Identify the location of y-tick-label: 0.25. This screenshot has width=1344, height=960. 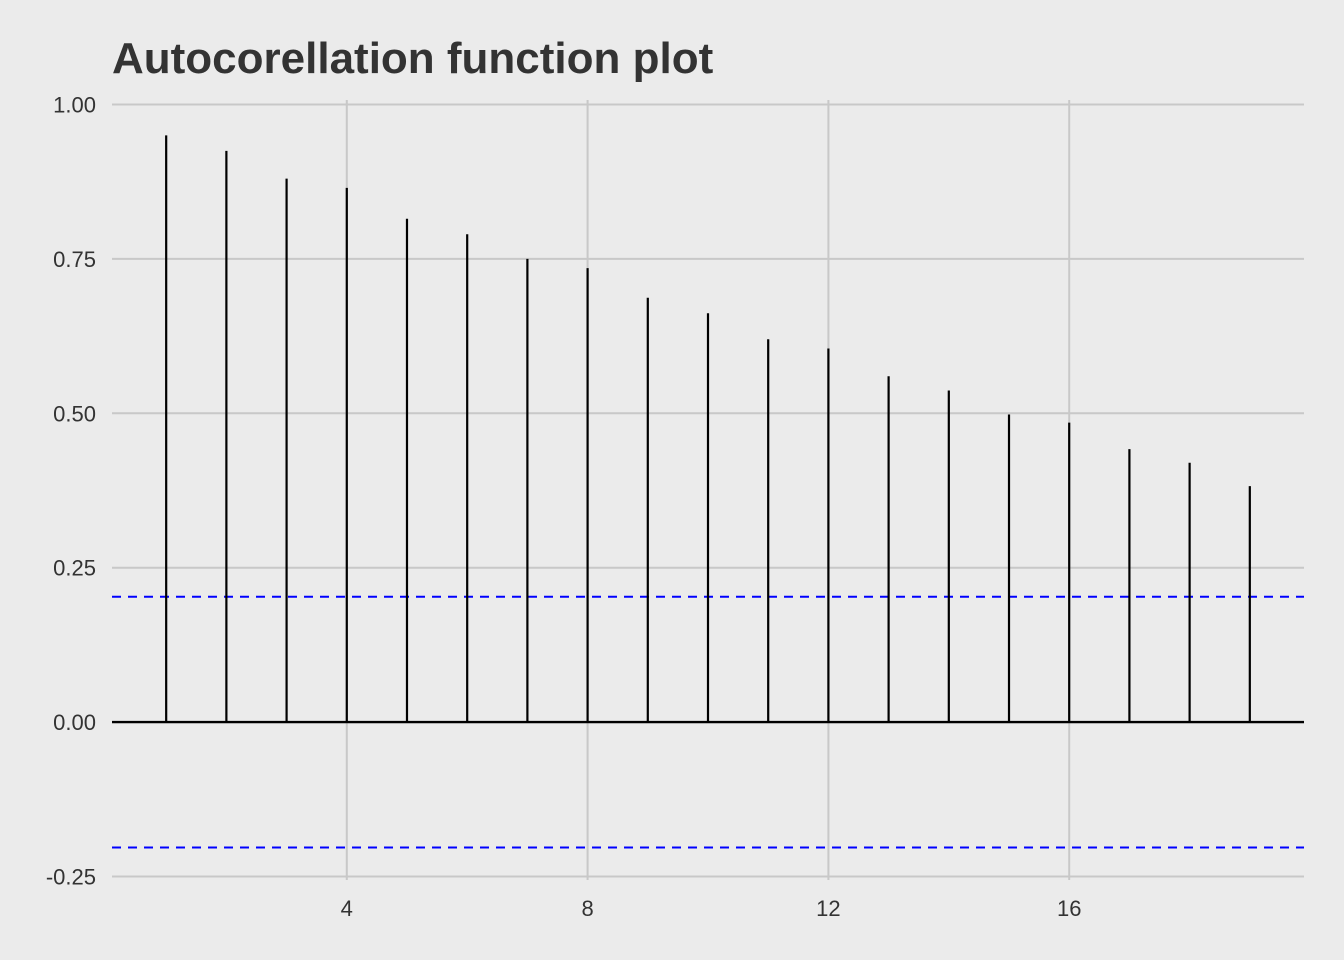
(74, 568).